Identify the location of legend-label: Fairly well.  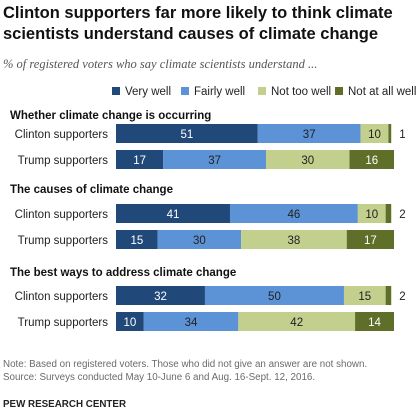
(219, 92).